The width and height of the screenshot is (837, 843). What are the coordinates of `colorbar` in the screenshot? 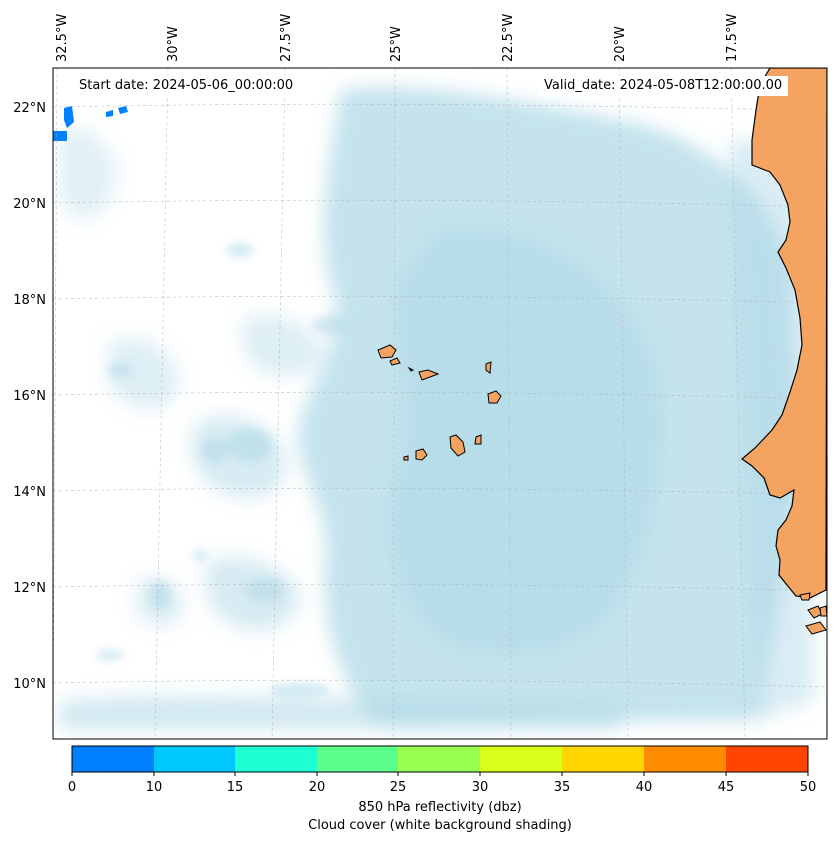 It's located at (440, 760).